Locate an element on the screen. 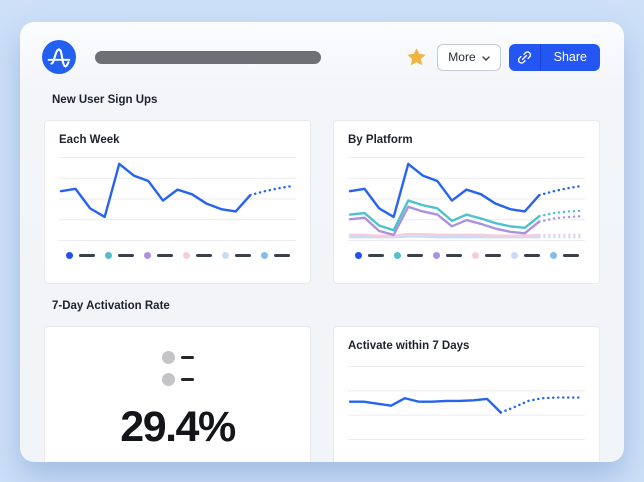  chevron-down-icon is located at coordinates (485, 57).